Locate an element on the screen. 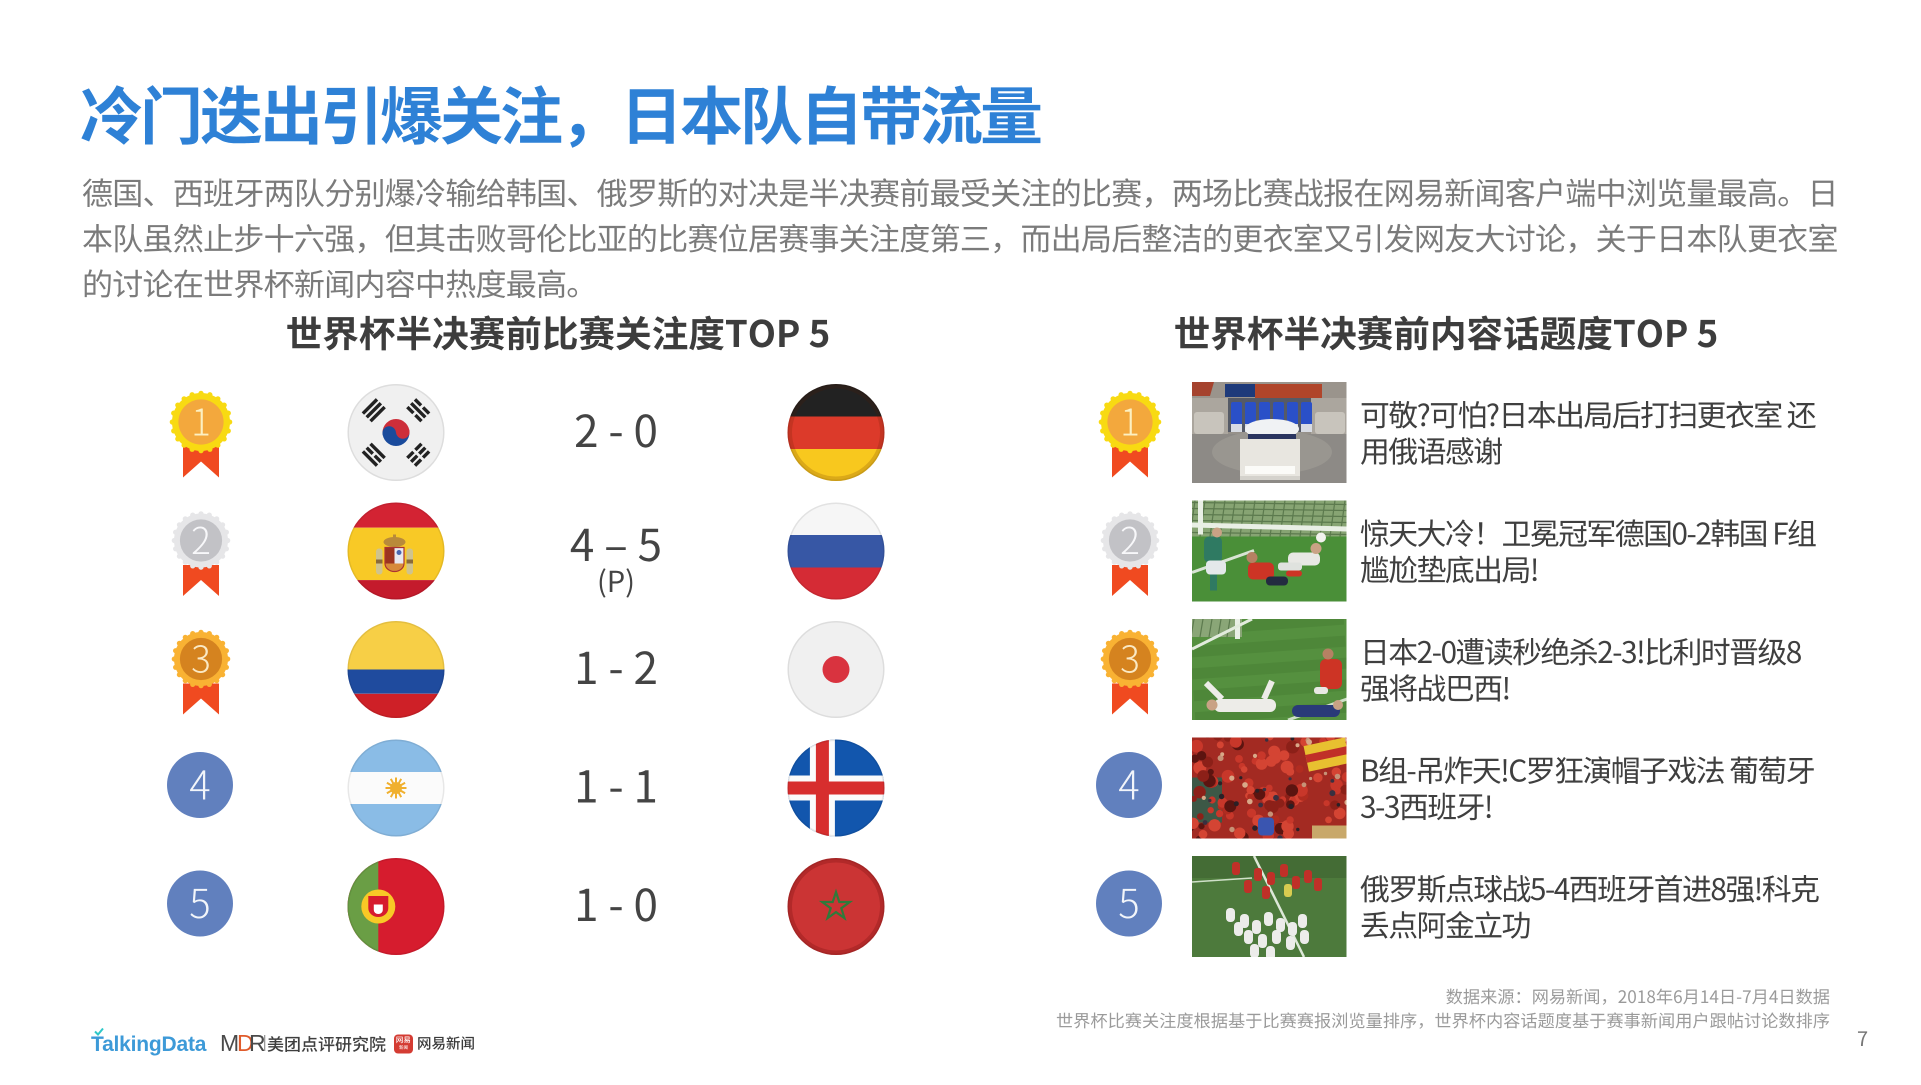  svg-text: M is located at coordinates (229, 1043).